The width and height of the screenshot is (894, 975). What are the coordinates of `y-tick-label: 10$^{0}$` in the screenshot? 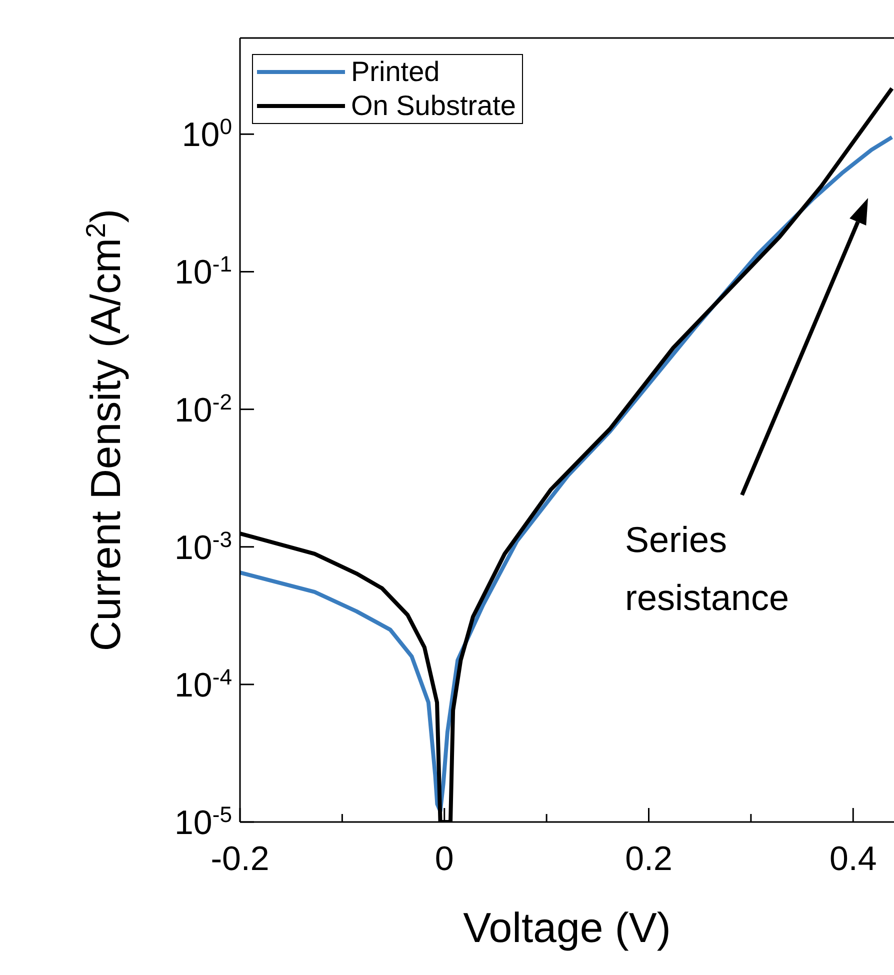 It's located at (207, 134).